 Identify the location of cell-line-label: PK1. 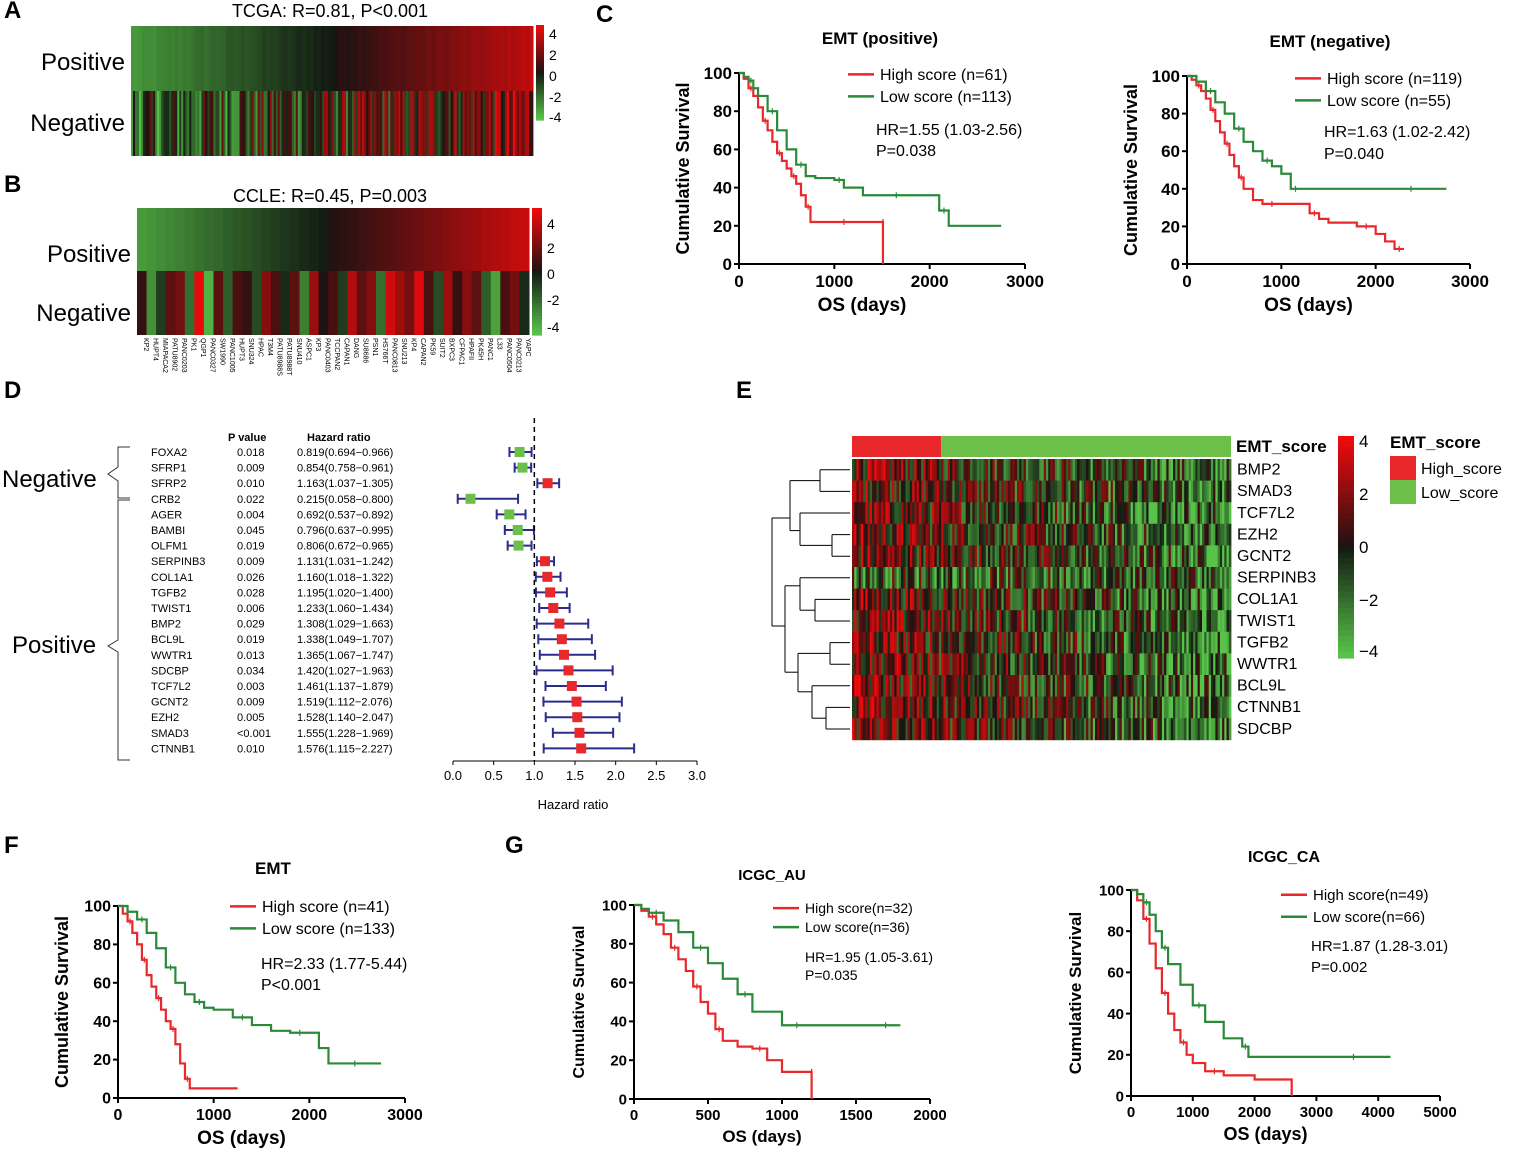
(193, 344).